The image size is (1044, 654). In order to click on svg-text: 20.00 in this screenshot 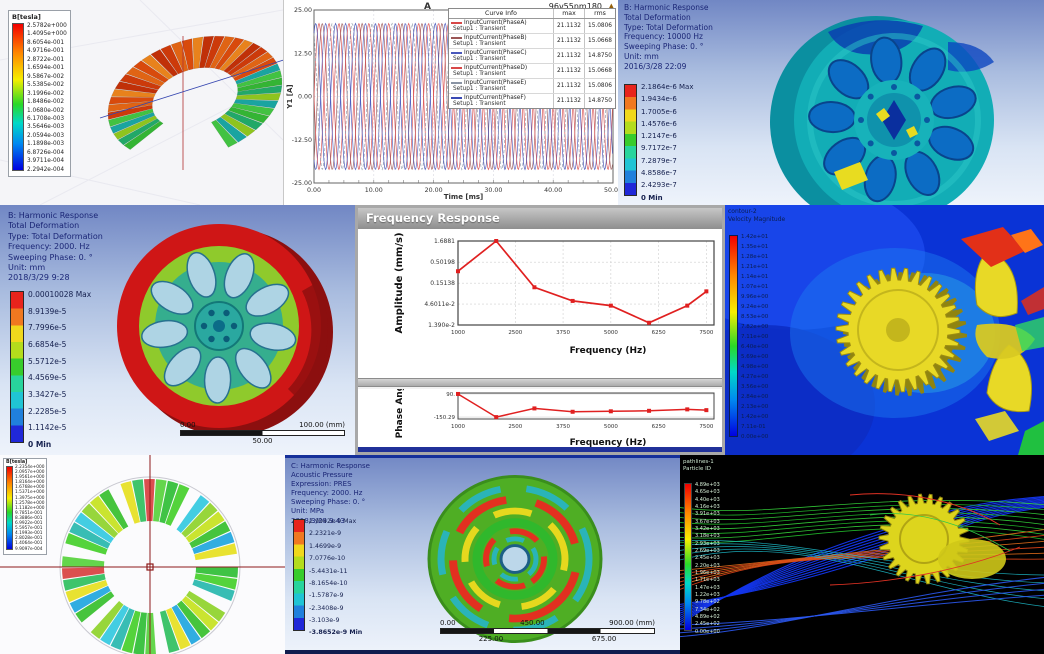, I will do `click(434, 190)`.